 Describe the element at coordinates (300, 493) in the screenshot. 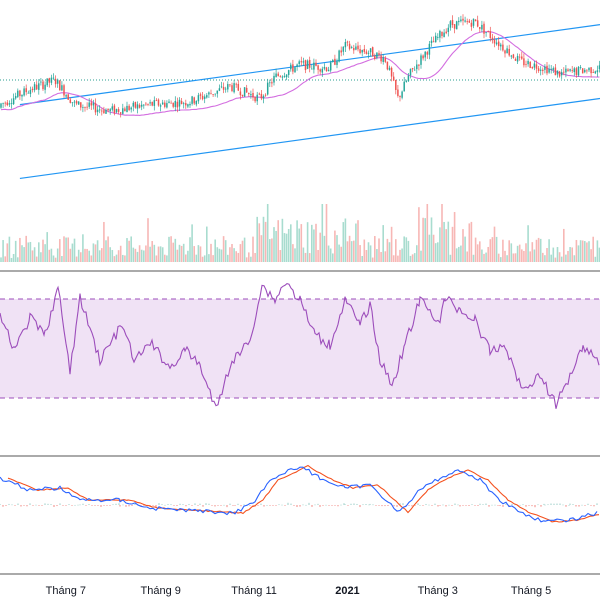

I see `macd-panel` at that location.